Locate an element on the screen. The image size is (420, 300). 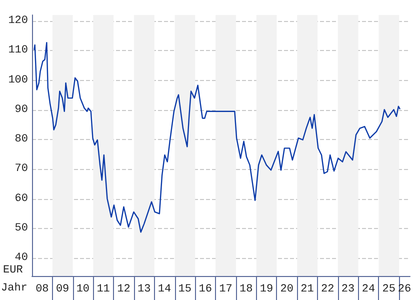
y-tick-label: 110 is located at coordinates (18, 50).